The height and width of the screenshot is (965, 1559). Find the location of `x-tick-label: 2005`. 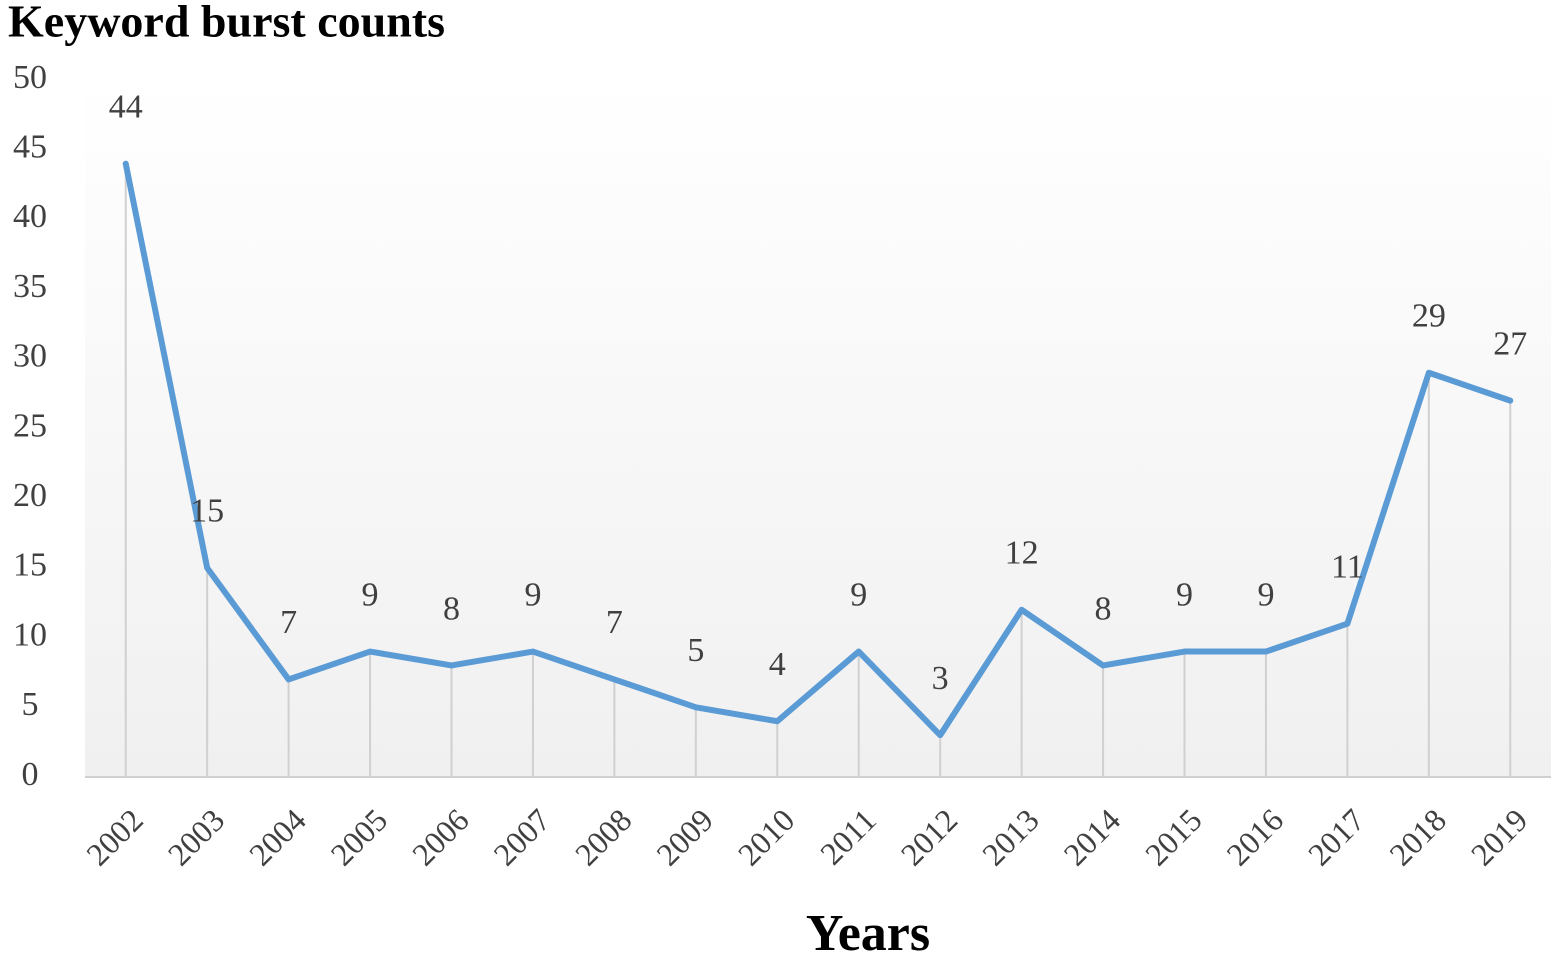

x-tick-label: 2005 is located at coordinates (358, 837).